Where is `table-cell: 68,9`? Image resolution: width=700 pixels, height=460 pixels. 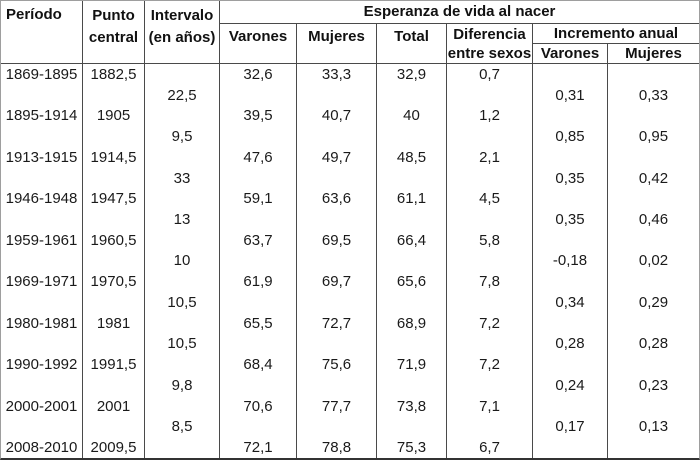 table-cell: 68,9 is located at coordinates (411, 323).